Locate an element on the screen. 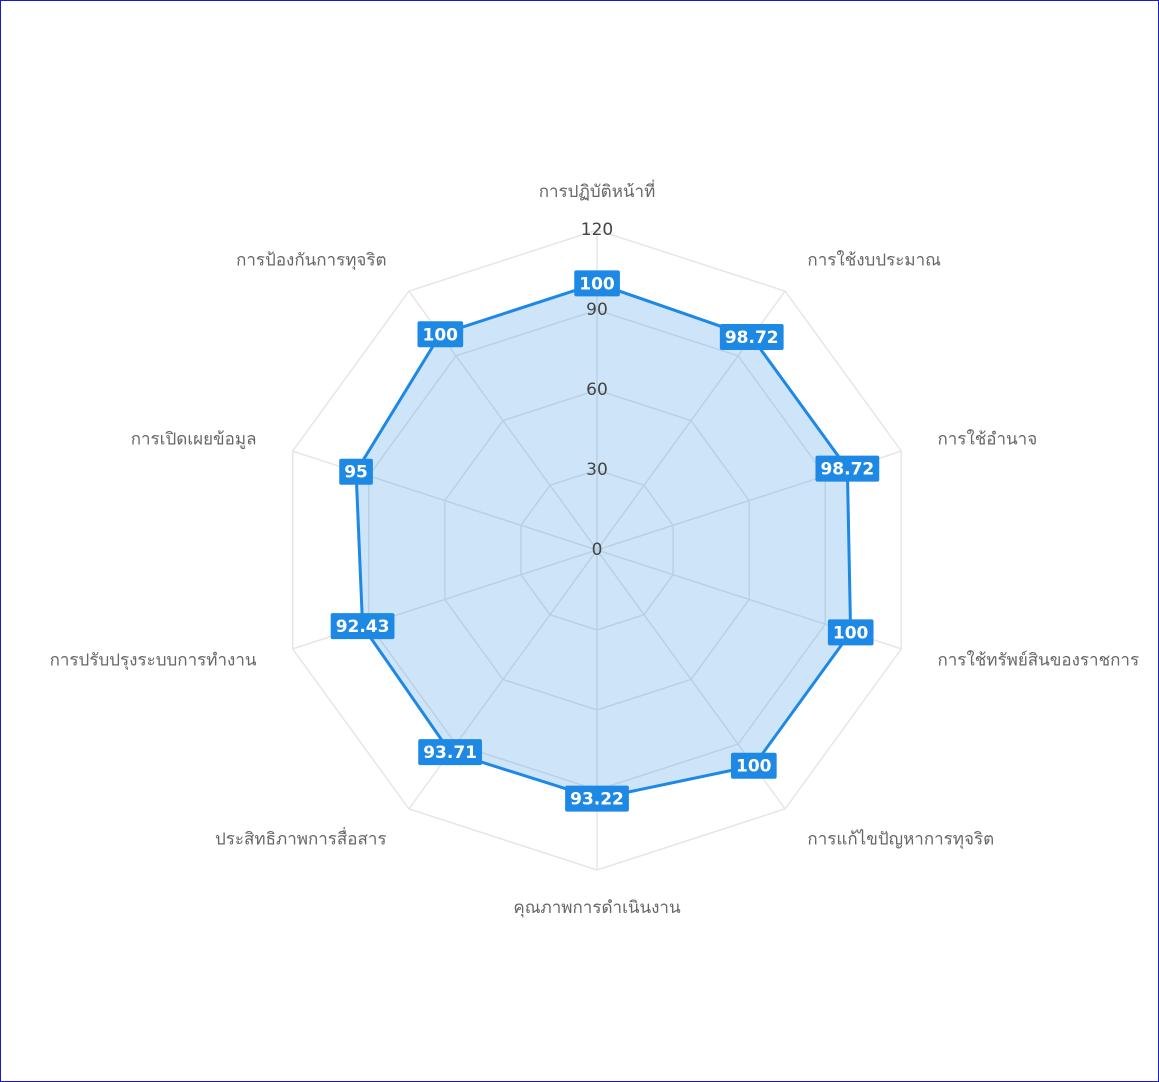 Image resolution: width=1159 pixels, height=1082 pixels. r-tick-label: 60 is located at coordinates (597, 390).